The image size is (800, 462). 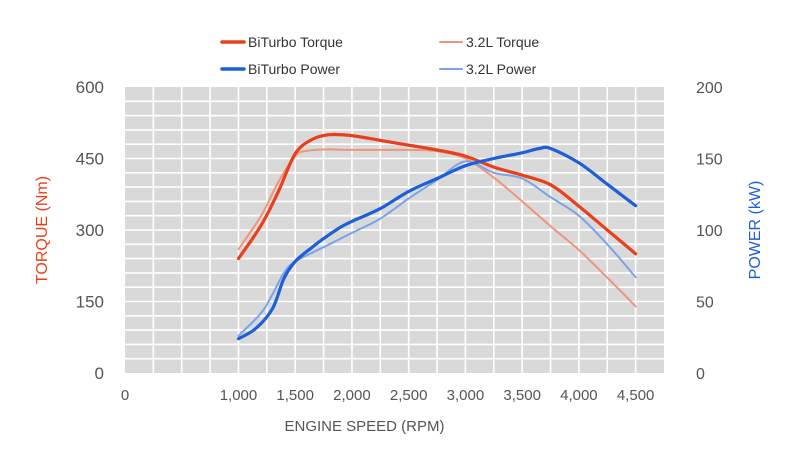 What do you see at coordinates (437, 196) in the screenshot?
I see `series-line-biturbo-torque` at bounding box center [437, 196].